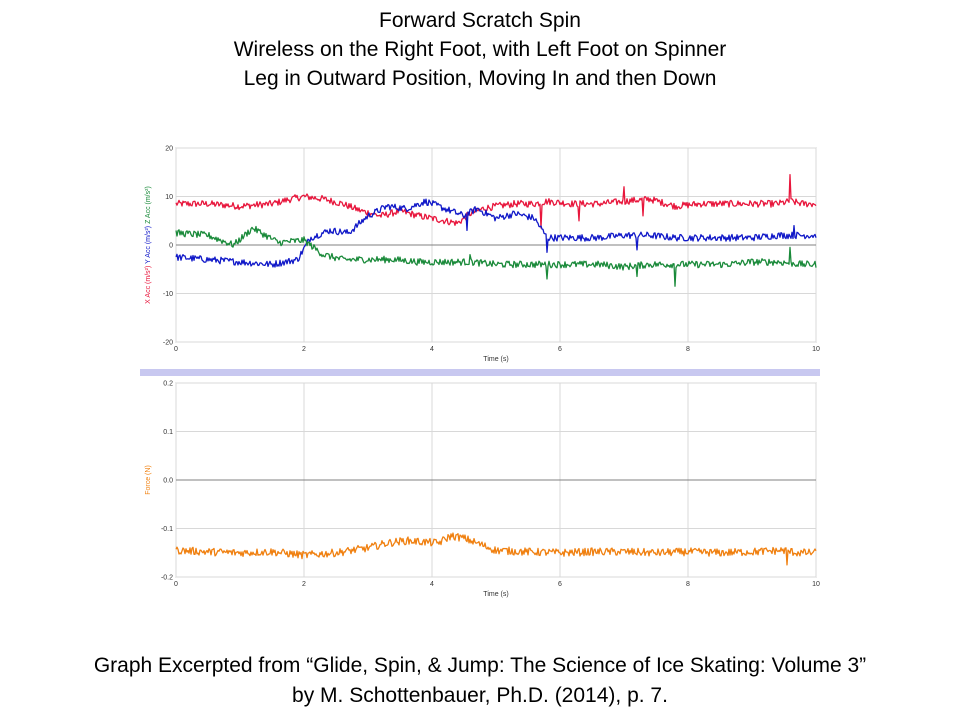 This screenshot has width=960, height=720. I want to click on series-line-y-acc, so click(496, 233).